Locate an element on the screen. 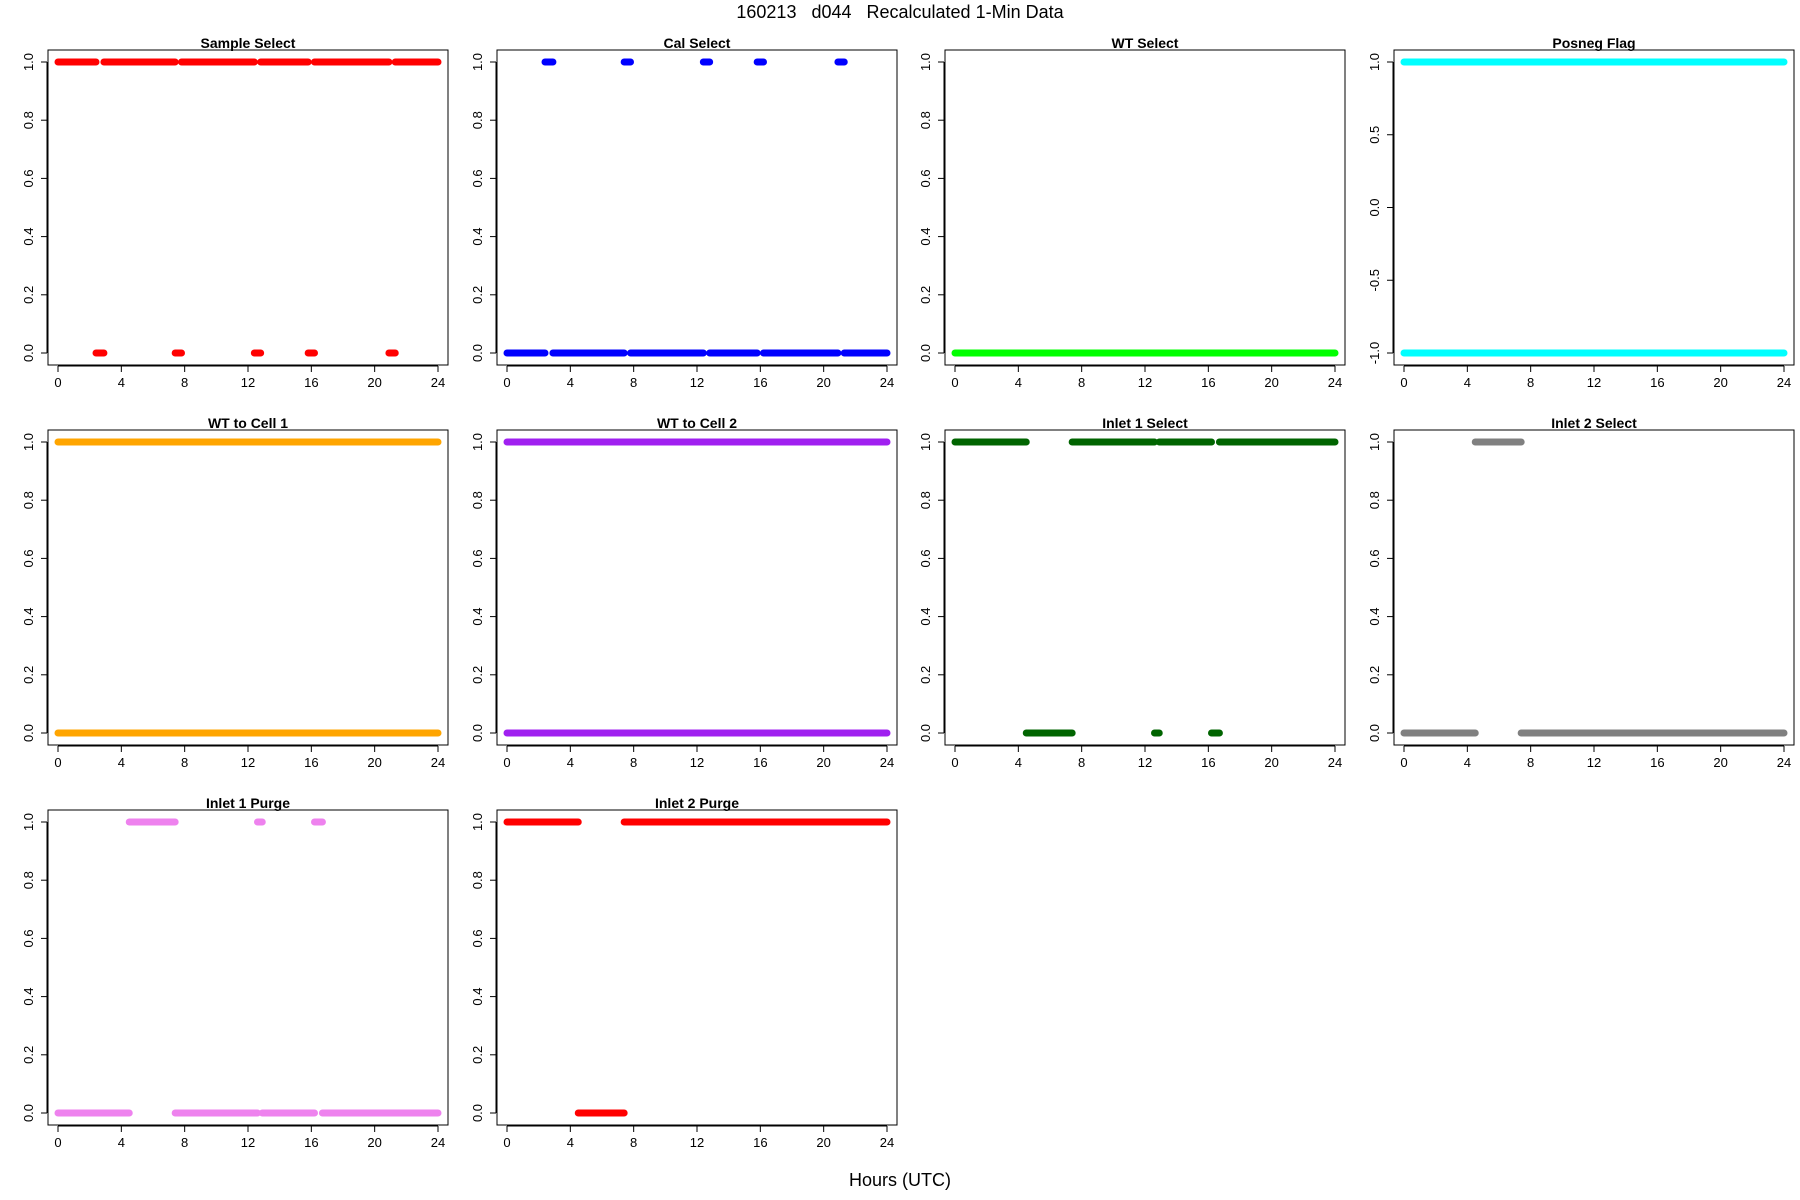  y-tick-label: -1.0 is located at coordinates (1374, 353).